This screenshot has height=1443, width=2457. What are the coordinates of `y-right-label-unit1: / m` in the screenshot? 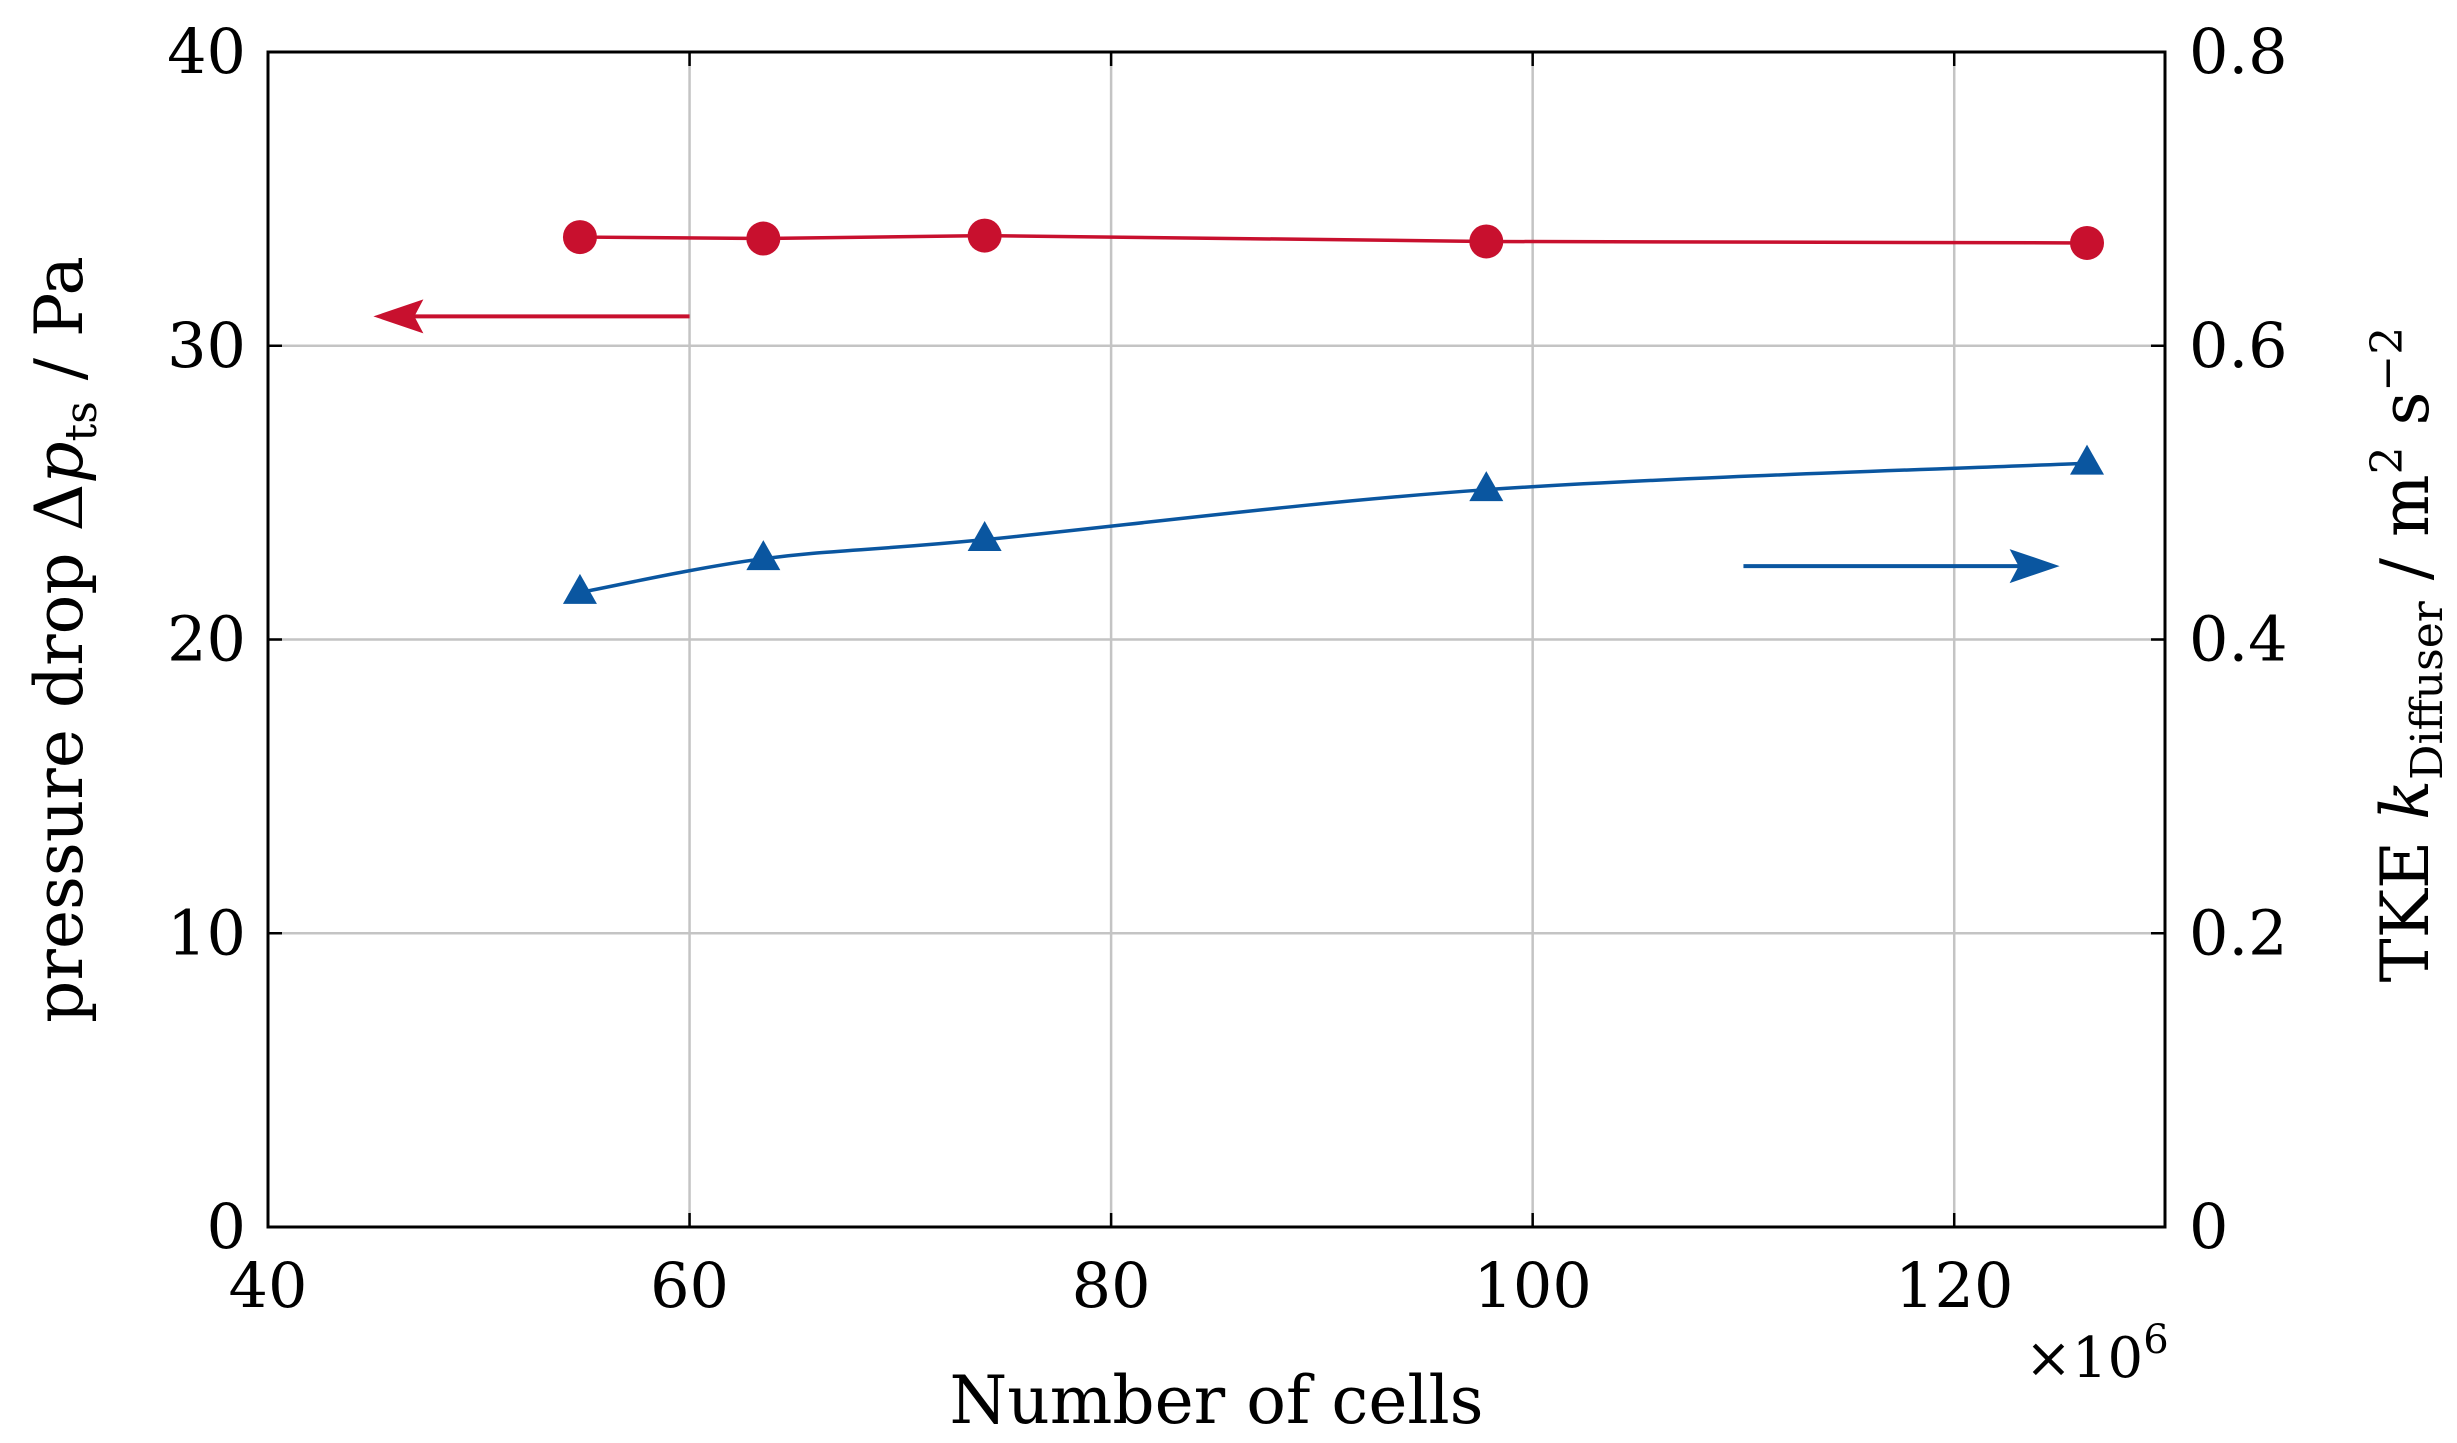 It's located at (2405, 537).